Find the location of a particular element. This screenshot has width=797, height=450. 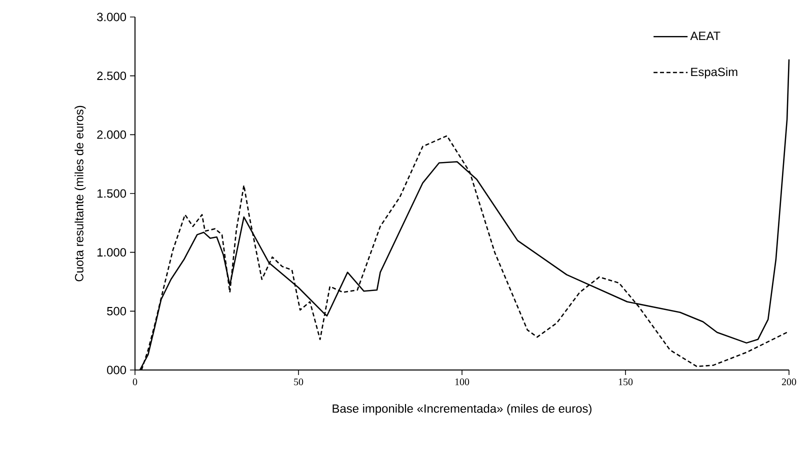

y-tick-label: 500 is located at coordinates (116, 311).